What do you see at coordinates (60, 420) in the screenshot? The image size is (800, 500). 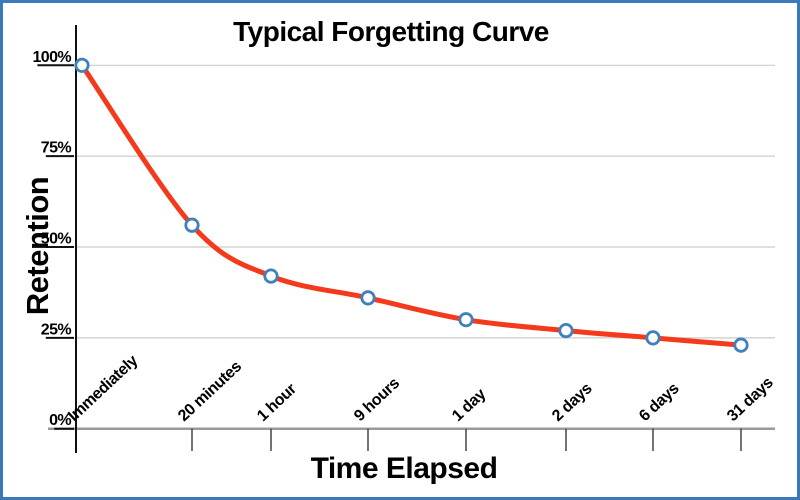 I see `y-tick-label: 0%` at bounding box center [60, 420].